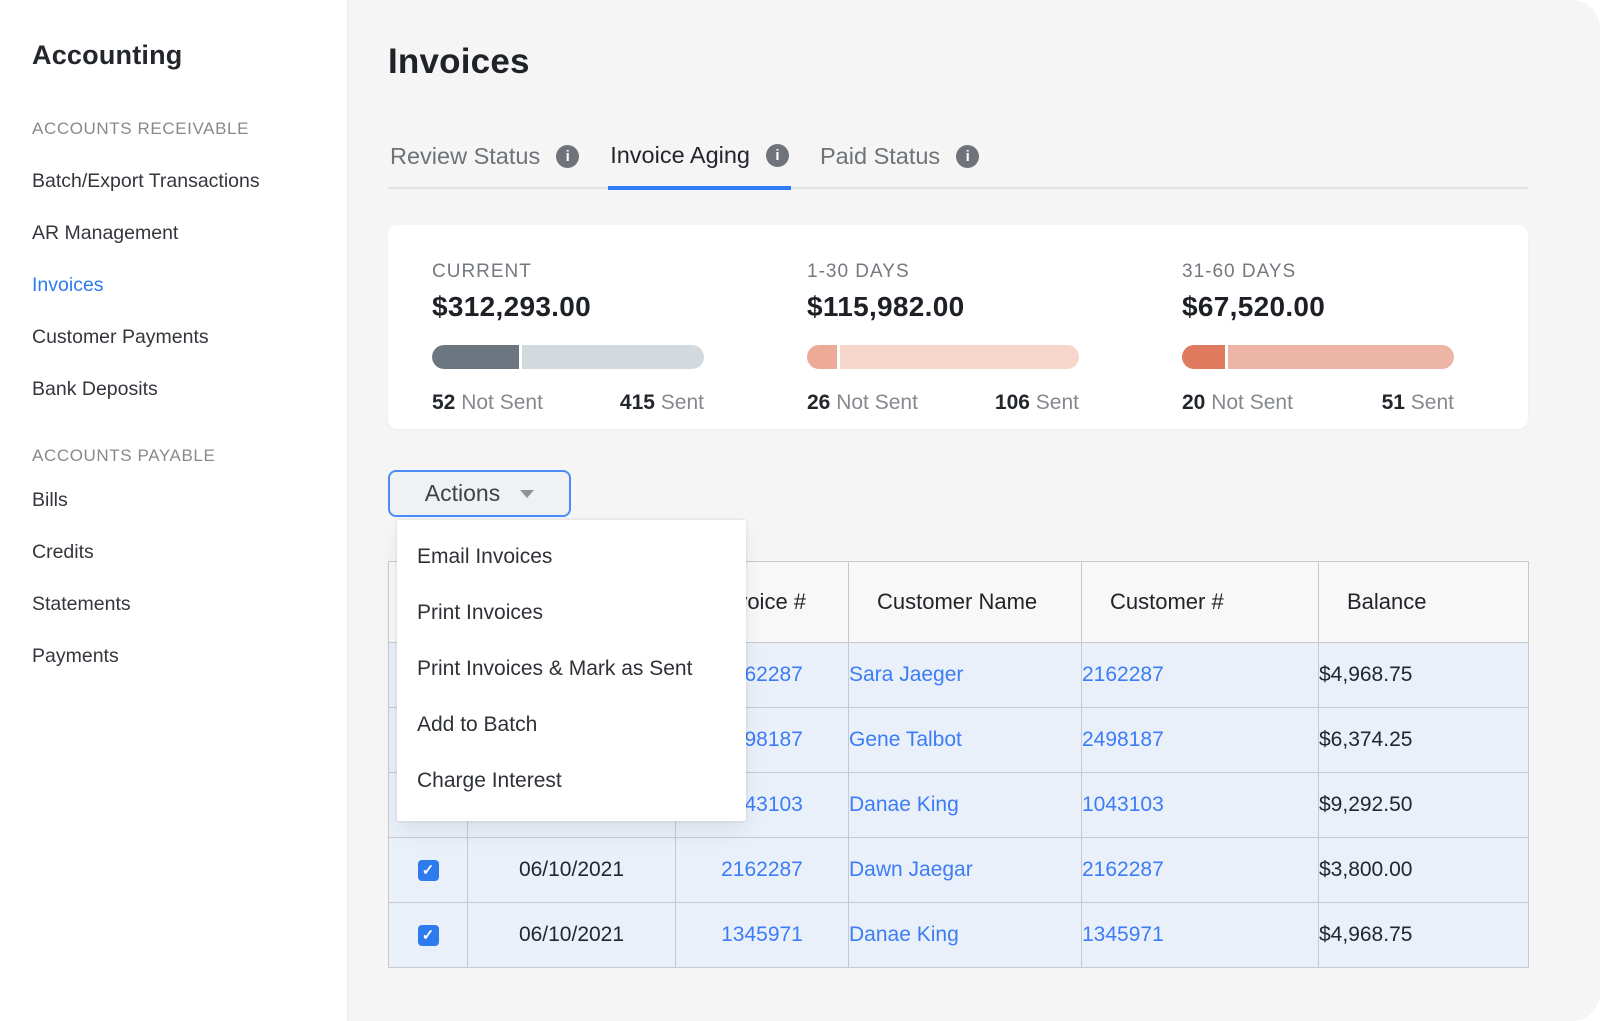 This screenshot has height=1021, width=1600. Describe the element at coordinates (459, 61) in the screenshot. I see `page-title: Invoices` at that location.